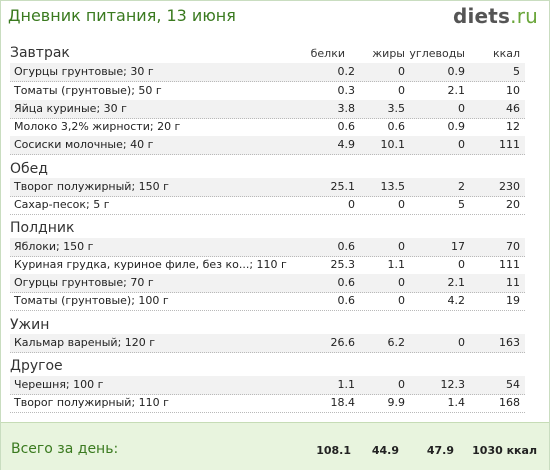 This screenshot has height=470, width=550. Describe the element at coordinates (346, 71) in the screenshot. I see `protein-value: 0.2` at that location.